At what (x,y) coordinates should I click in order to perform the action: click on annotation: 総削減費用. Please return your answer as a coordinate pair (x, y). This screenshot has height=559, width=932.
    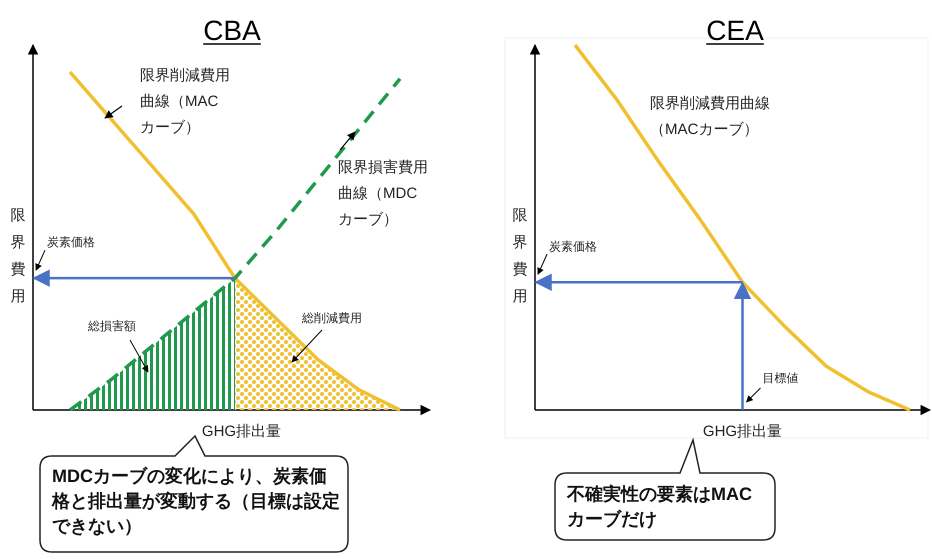
    Looking at the image, I should click on (331, 318).